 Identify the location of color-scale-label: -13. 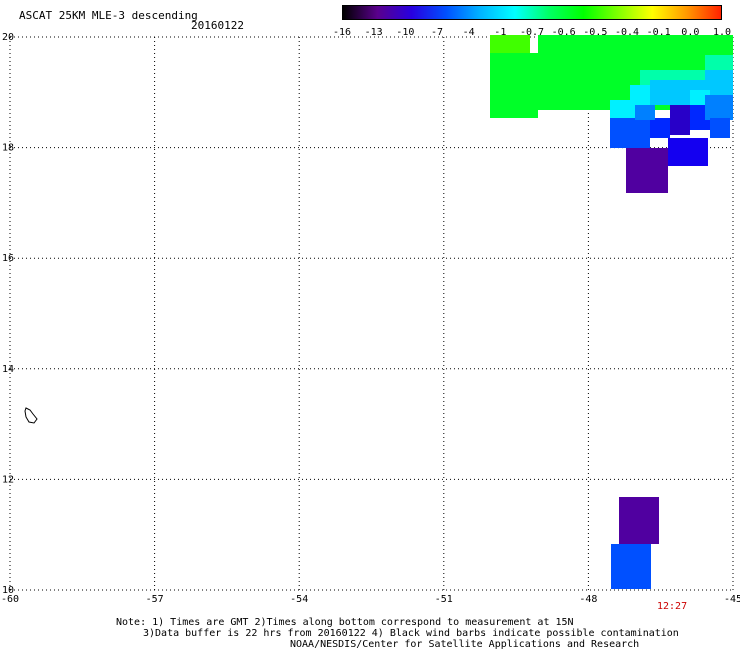
(373, 32).